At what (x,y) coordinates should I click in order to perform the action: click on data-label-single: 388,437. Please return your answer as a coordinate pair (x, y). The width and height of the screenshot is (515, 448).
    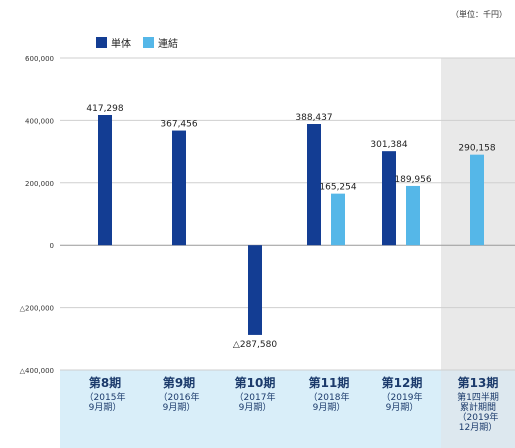
    Looking at the image, I should click on (313, 118).